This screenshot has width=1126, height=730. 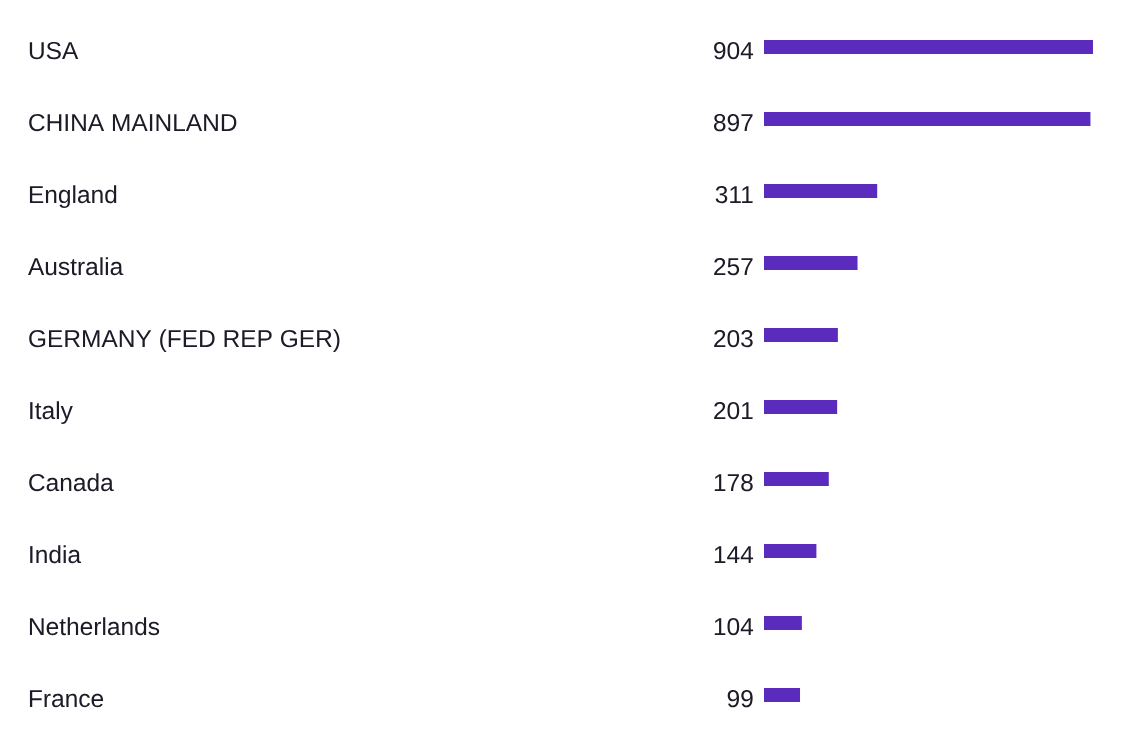 I want to click on data-label: 904, so click(x=734, y=50).